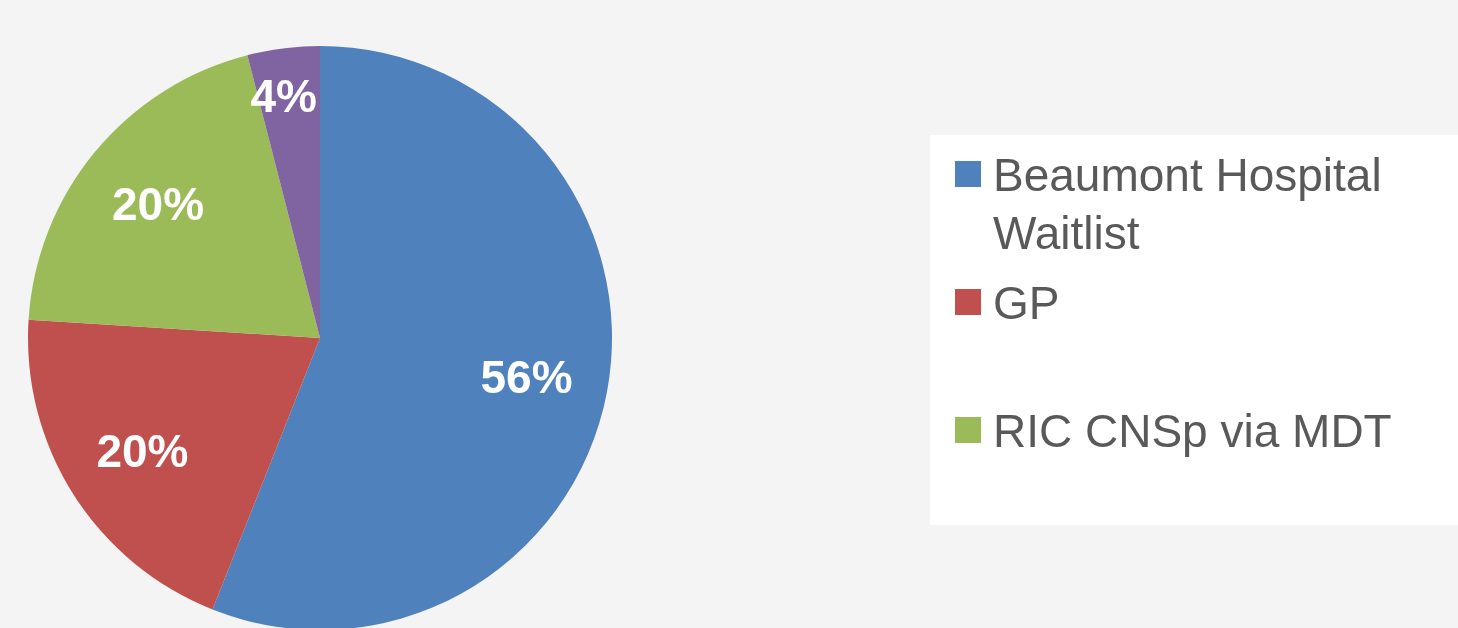  I want to click on legend-label: Beaumont Hospital Waitlist, so click(1187, 204).